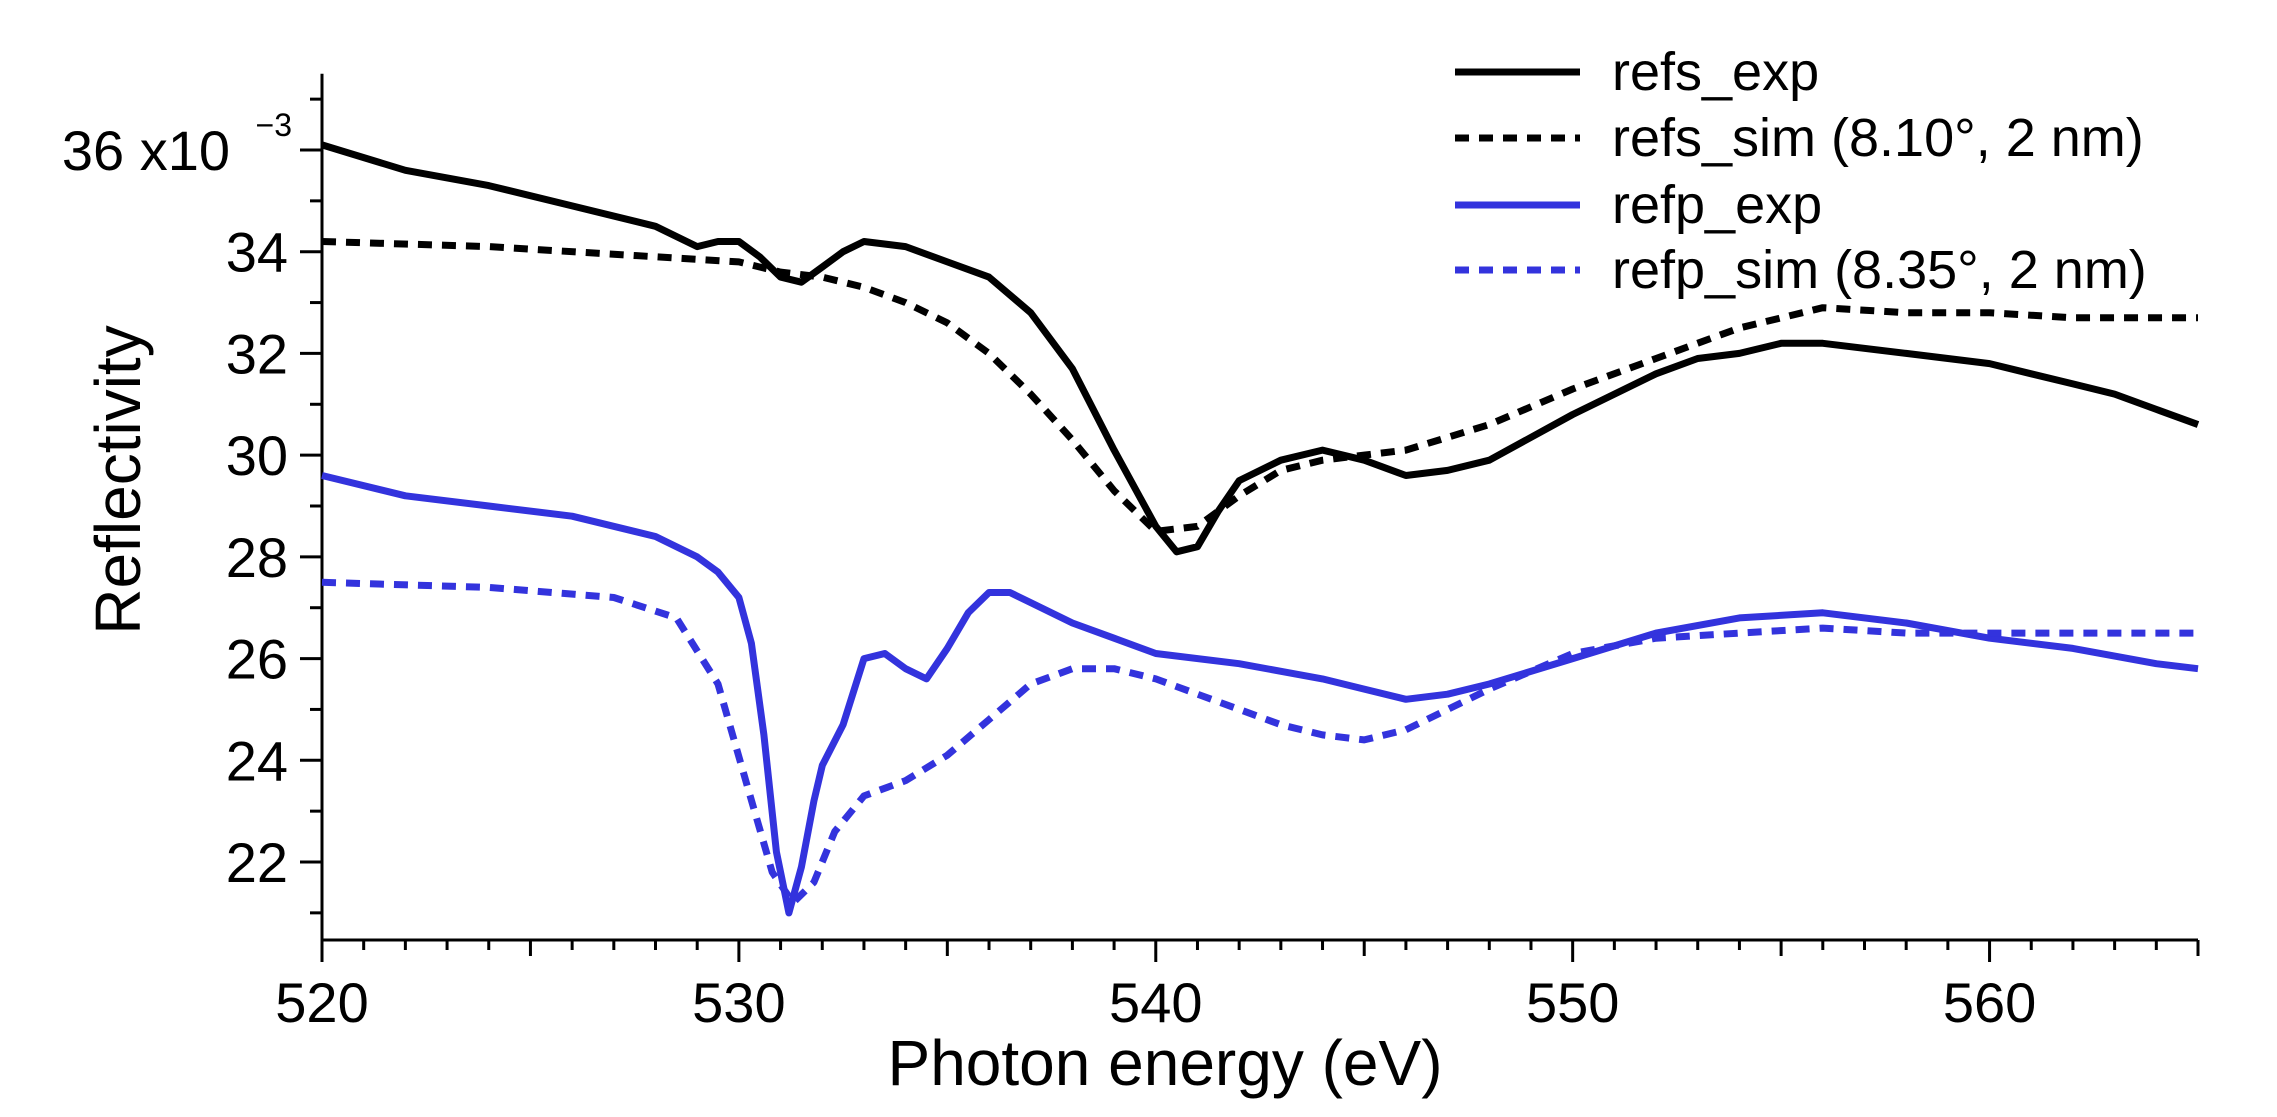 This screenshot has height=1117, width=2277. Describe the element at coordinates (1879, 270) in the screenshot. I see `legend-label-4: refp_sim (8.35°, 2 nm)` at that location.